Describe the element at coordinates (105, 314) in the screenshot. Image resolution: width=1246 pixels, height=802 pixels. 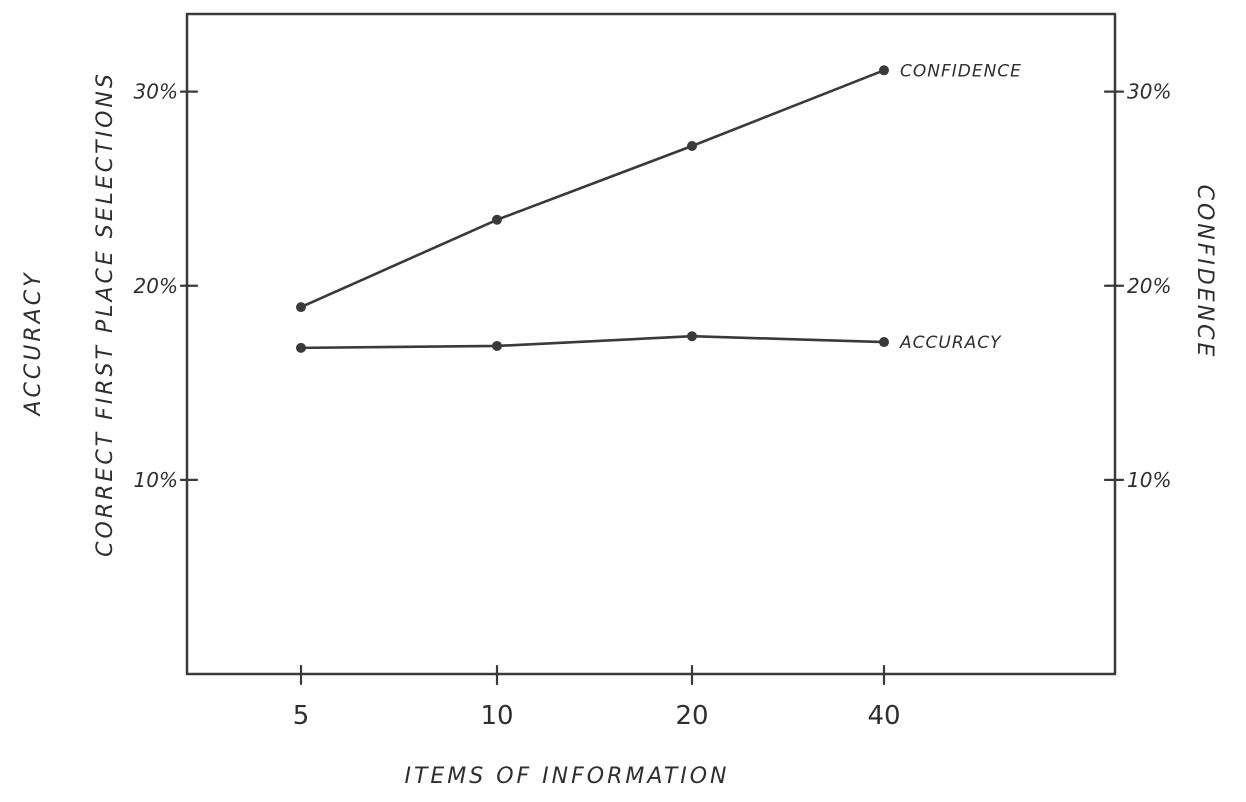
I see `left-axis-label-inner: CORRECT FIRST PLACE SELECTIONS` at that location.